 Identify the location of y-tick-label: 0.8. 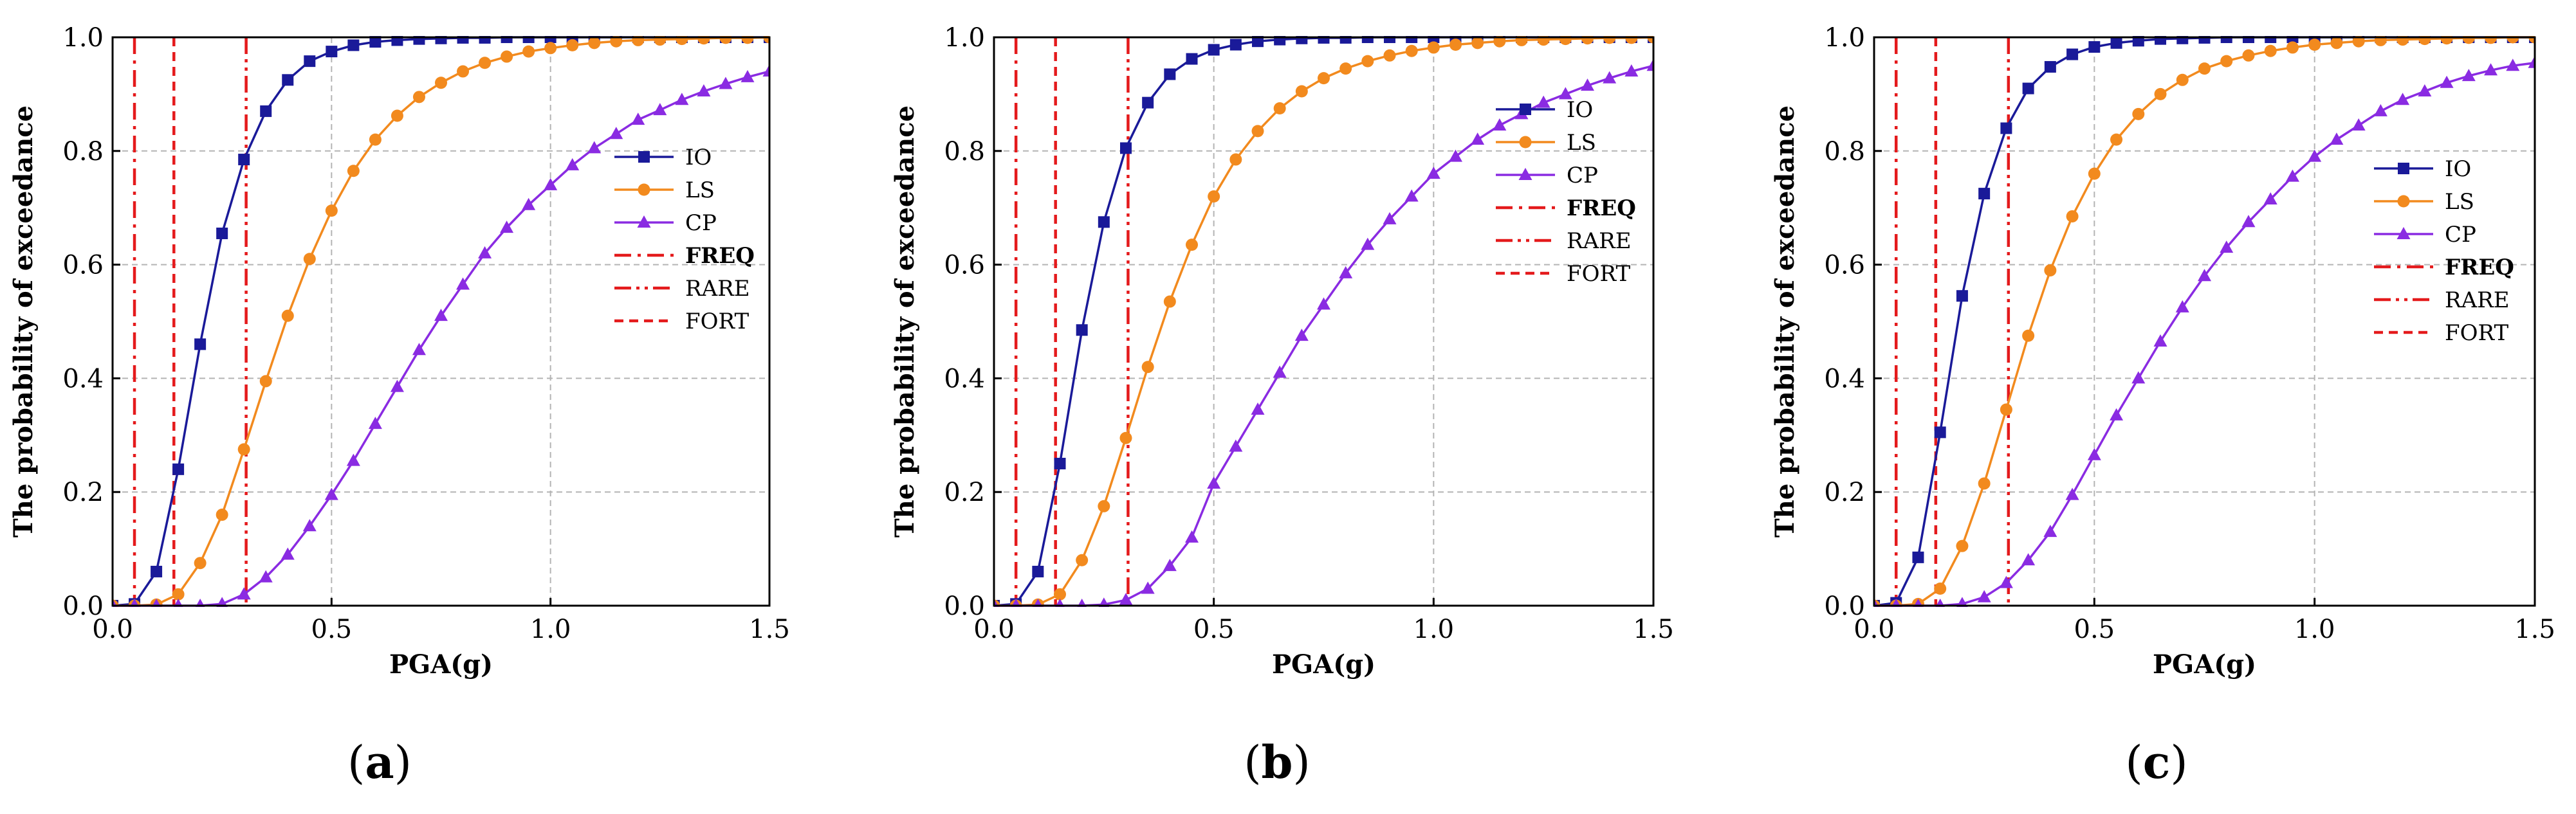
(83, 152).